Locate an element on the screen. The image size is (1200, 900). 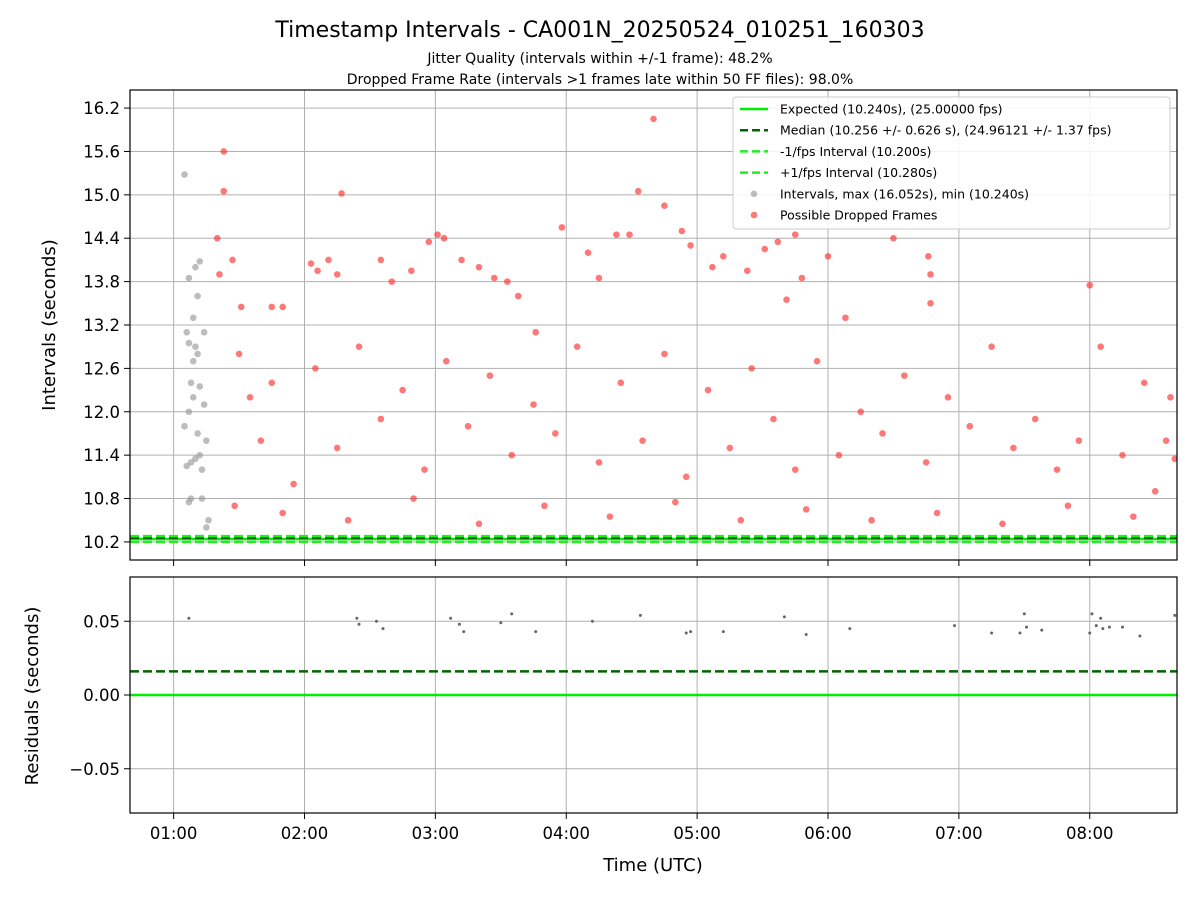
legend-label-5: Possible Dropped Frames is located at coordinates (858, 215).